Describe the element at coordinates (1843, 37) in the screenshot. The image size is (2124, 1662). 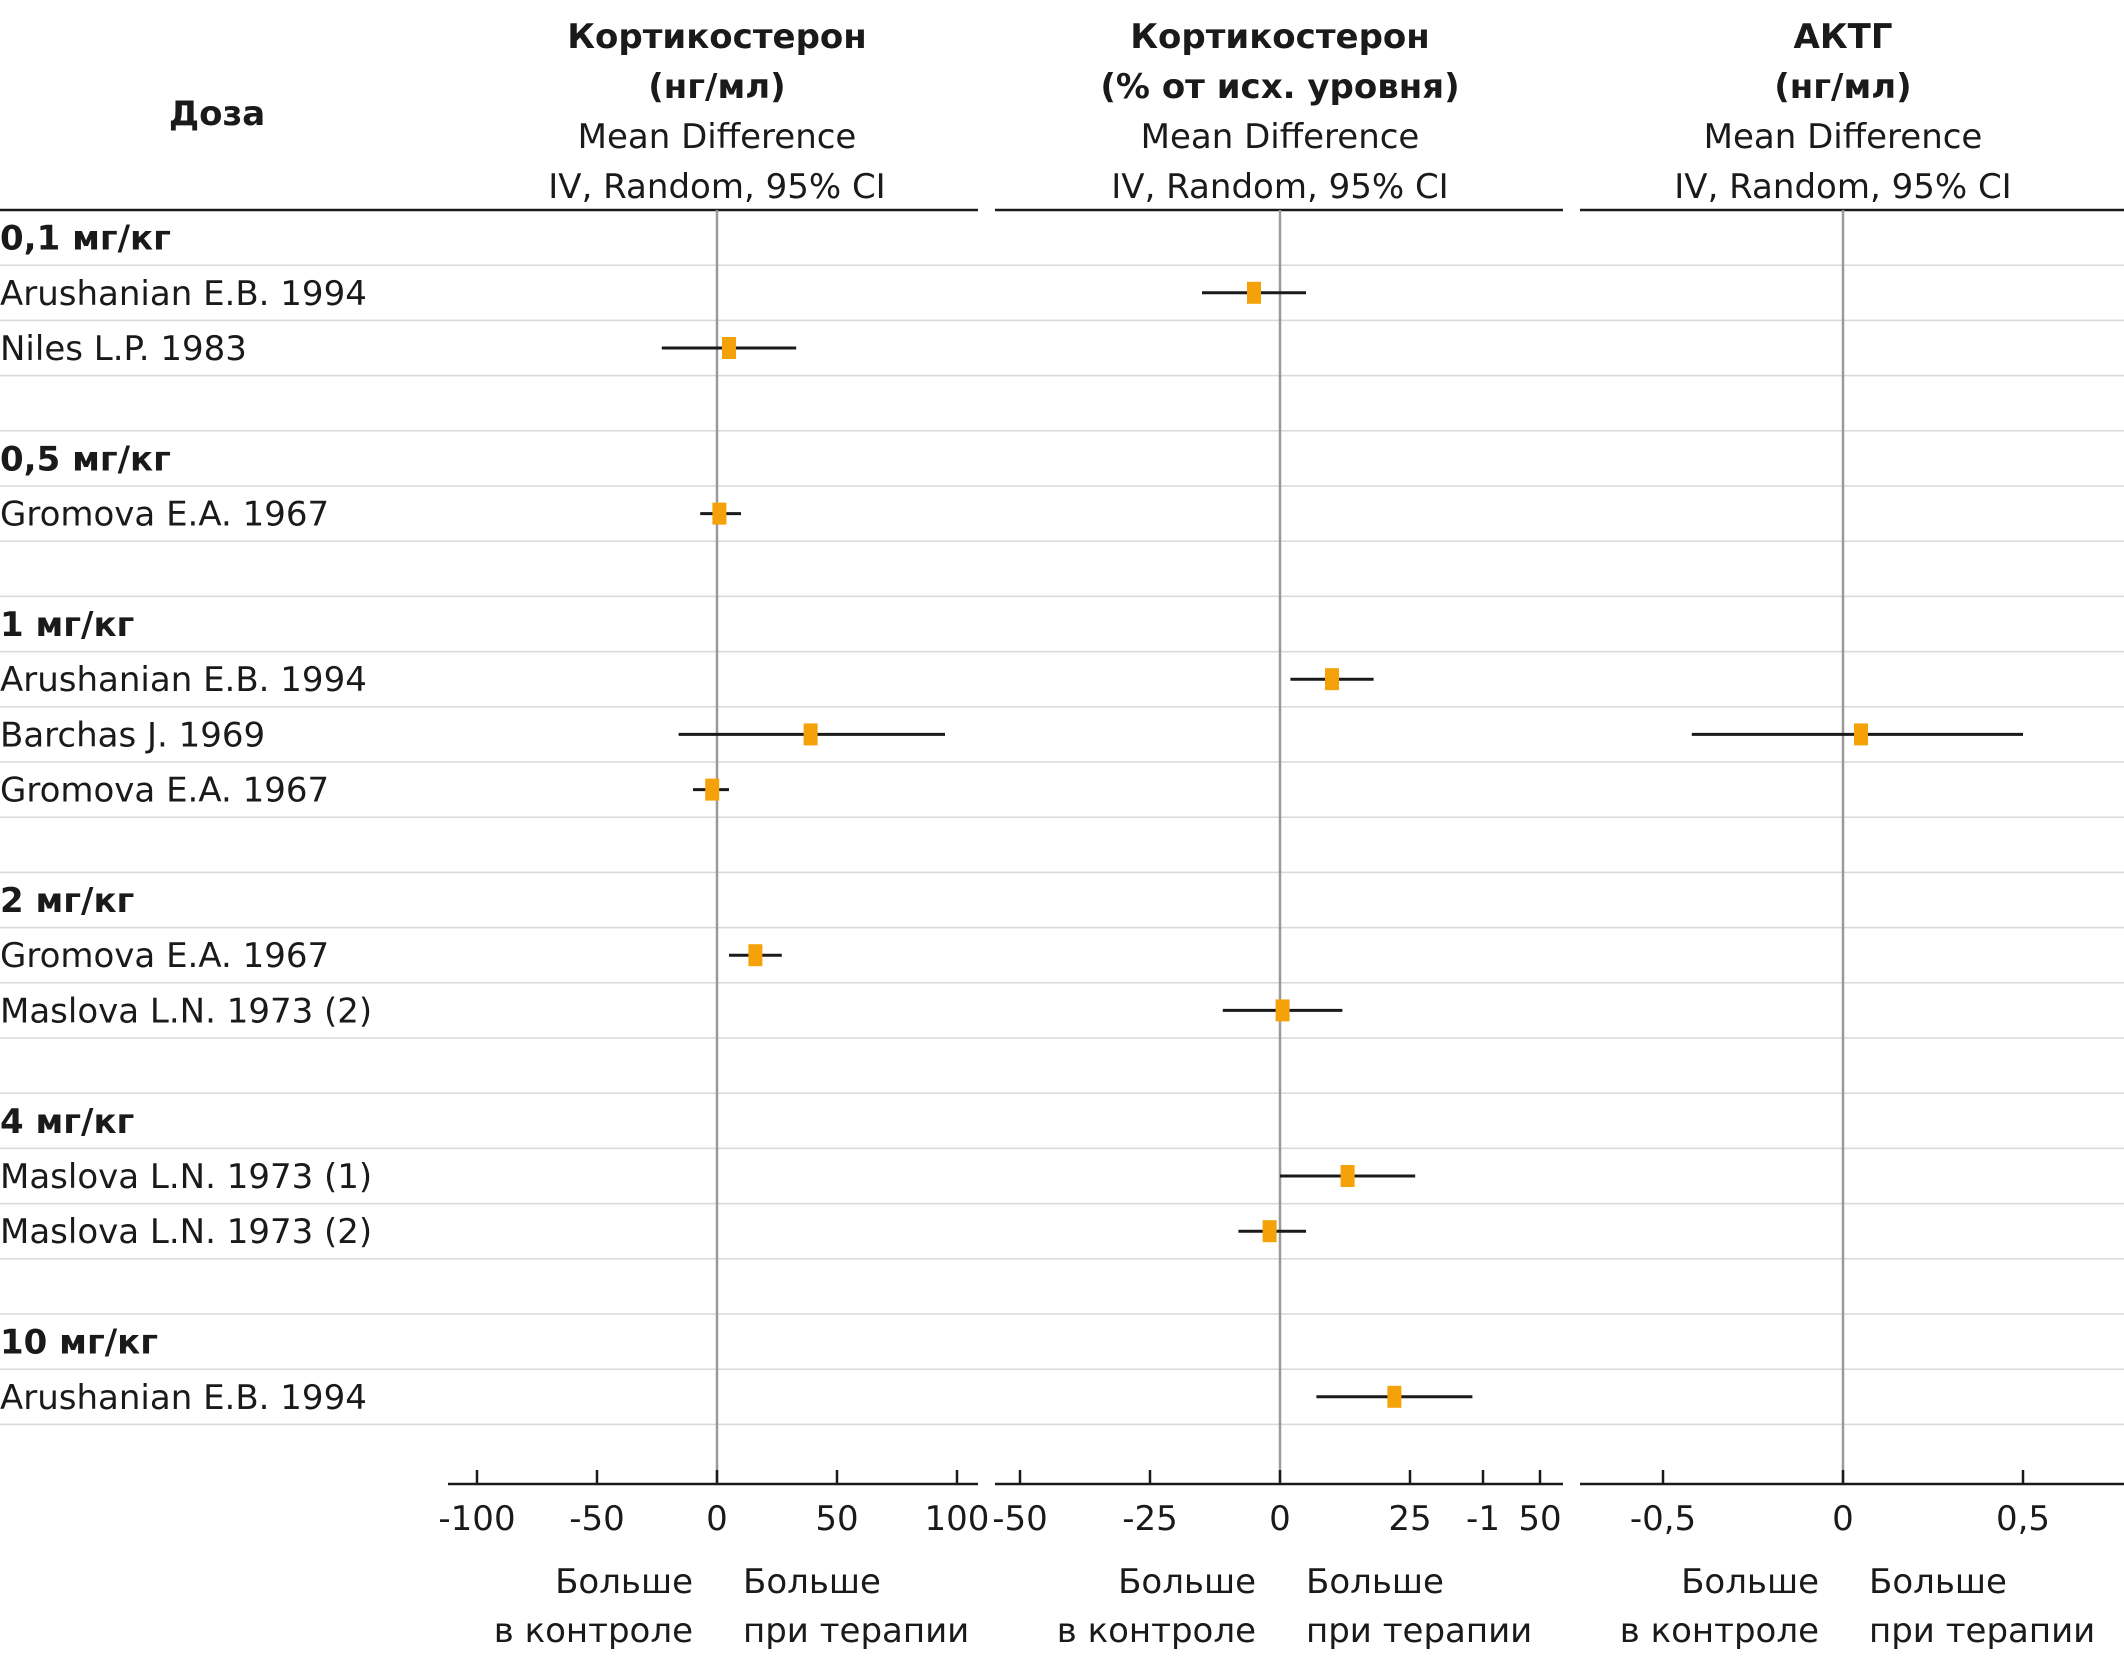
I see `panel-title: АКТГ` at that location.